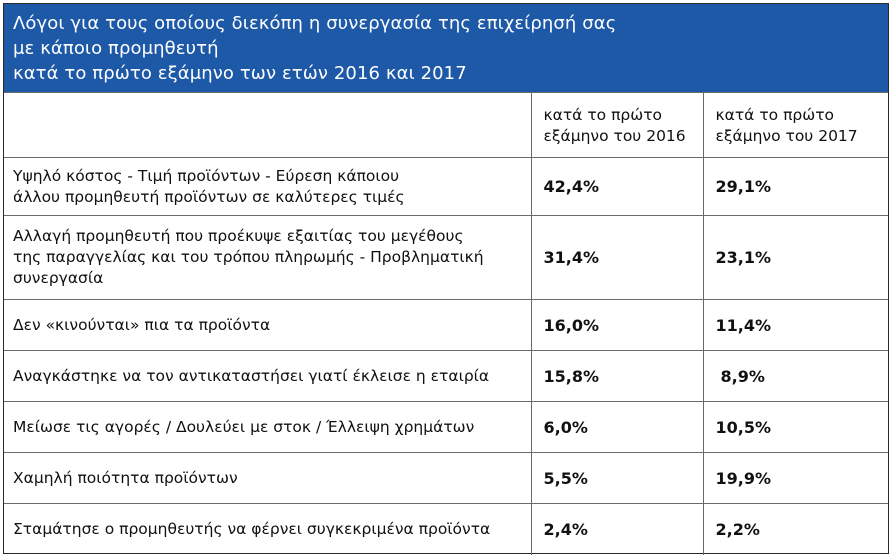  What do you see at coordinates (795, 257) in the screenshot?
I see `value-2017: 23,1%` at bounding box center [795, 257].